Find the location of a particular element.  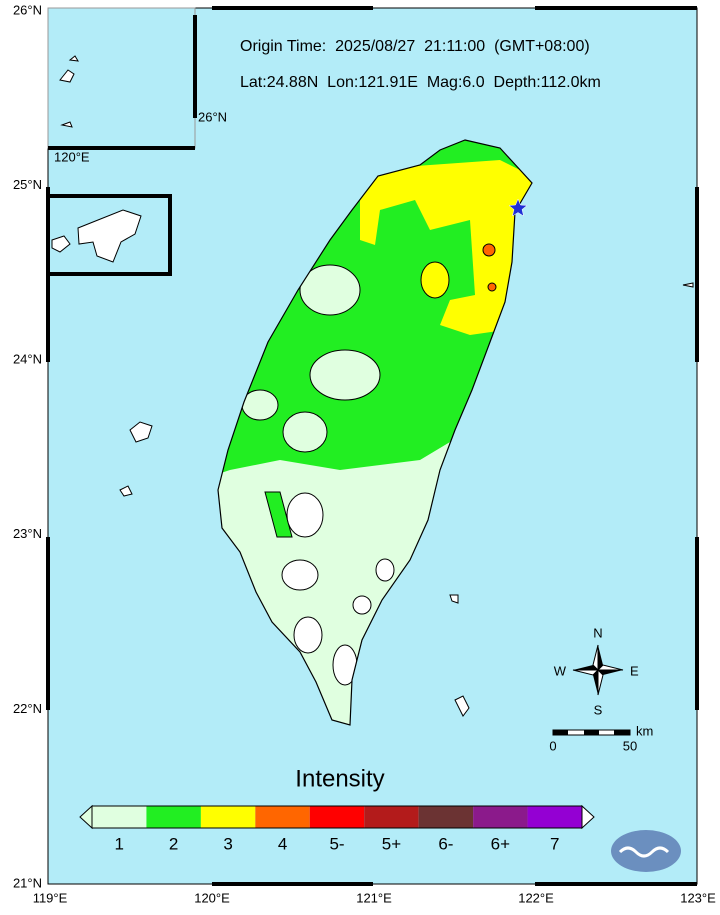

lat-label: 24°N is located at coordinates (27, 359).